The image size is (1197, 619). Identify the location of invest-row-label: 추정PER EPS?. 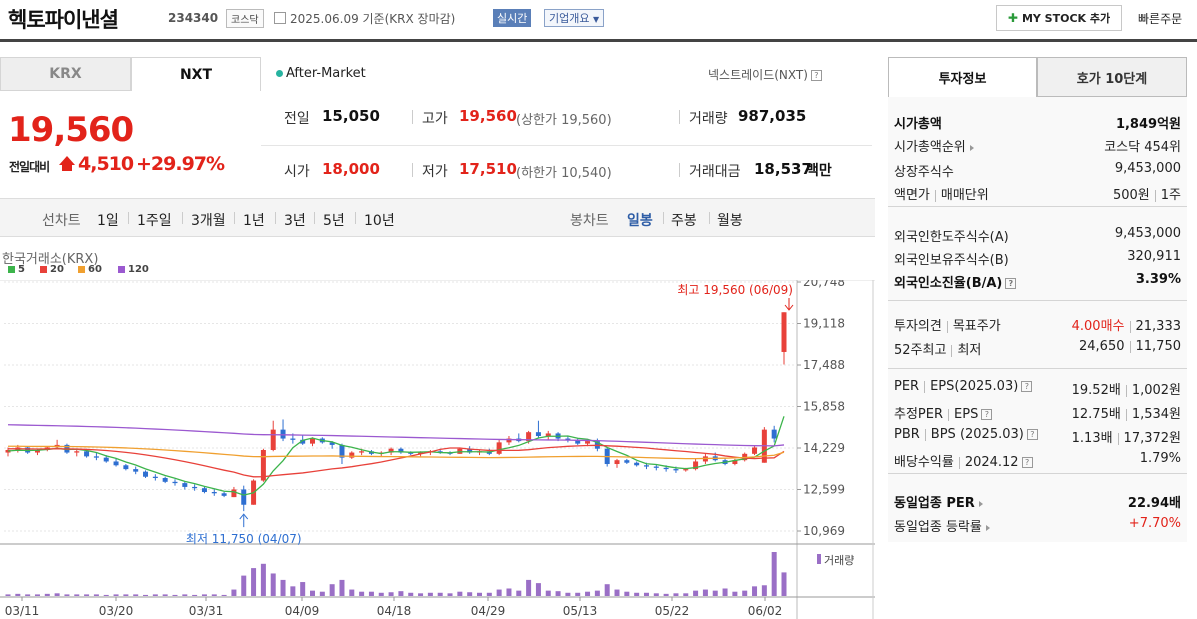
(943, 412).